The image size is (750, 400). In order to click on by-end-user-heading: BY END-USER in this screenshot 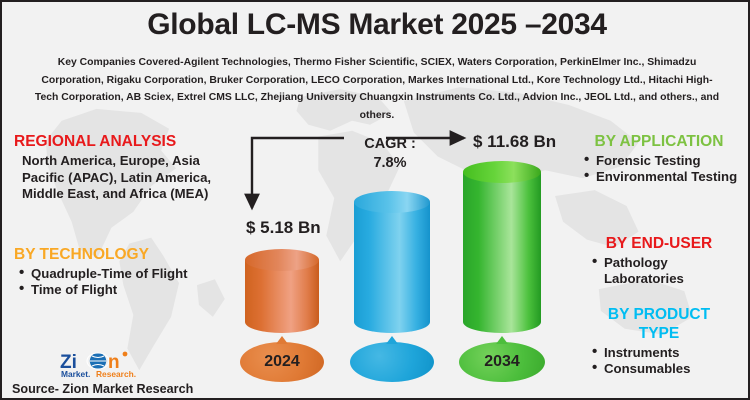, I will do `click(659, 243)`.